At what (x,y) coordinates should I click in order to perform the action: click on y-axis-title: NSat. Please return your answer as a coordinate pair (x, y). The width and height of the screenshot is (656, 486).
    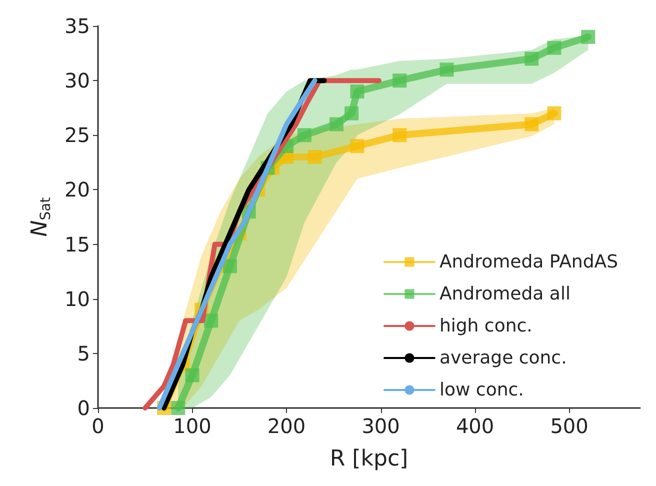
    Looking at the image, I should click on (41, 216).